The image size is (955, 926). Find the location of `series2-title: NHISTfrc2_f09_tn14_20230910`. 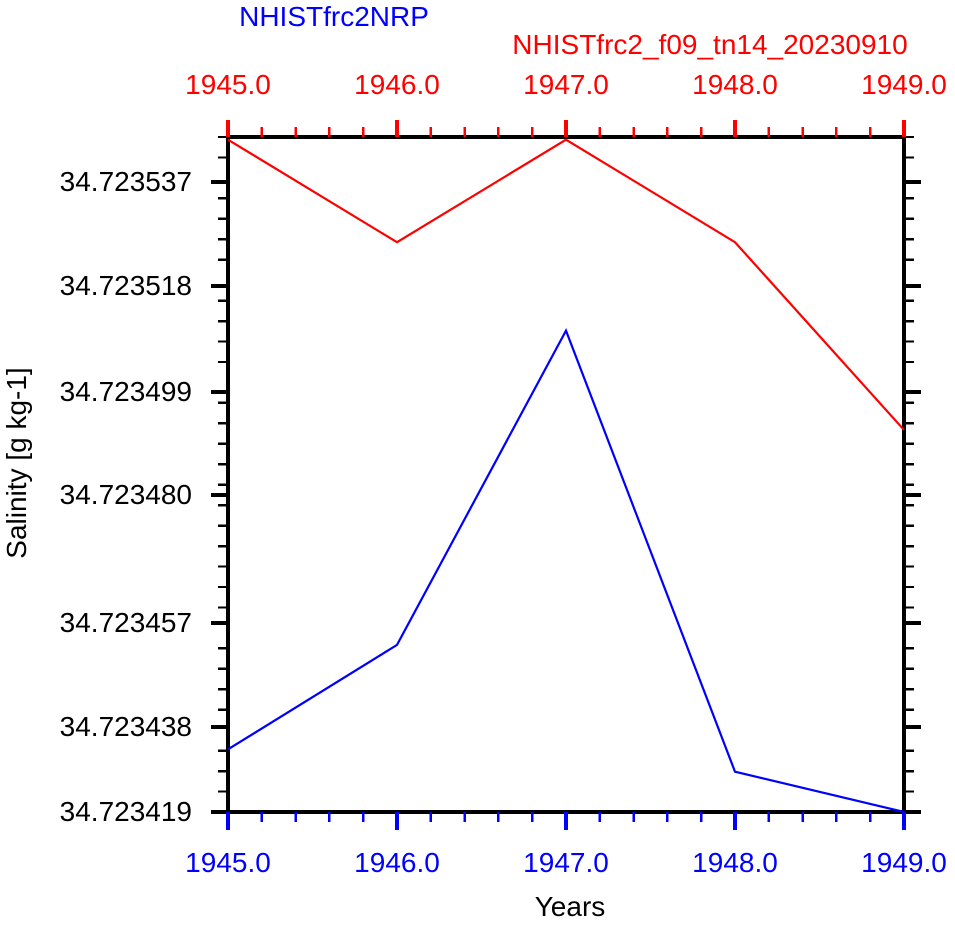

series2-title: NHISTfrc2_f09_tn14_20230910 is located at coordinates (710, 44).